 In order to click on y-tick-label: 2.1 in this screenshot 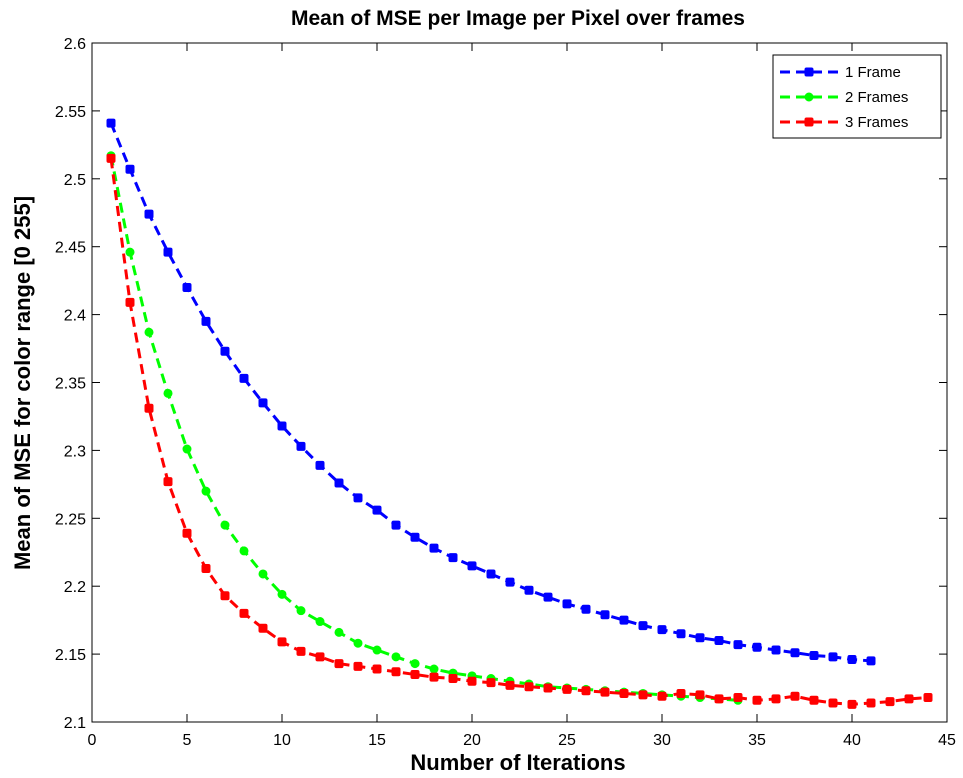, I will do `click(75, 723)`.